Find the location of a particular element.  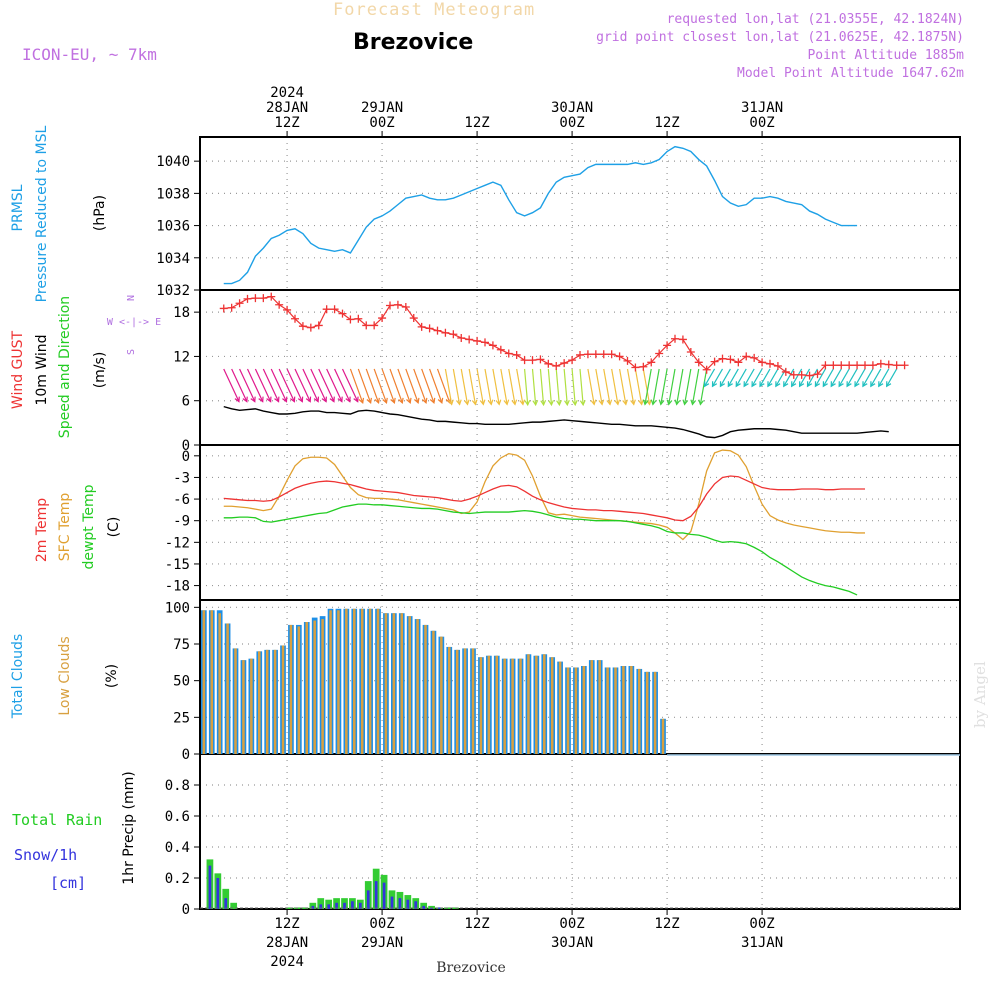

top-time-label: 12Z is located at coordinates (476, 123).